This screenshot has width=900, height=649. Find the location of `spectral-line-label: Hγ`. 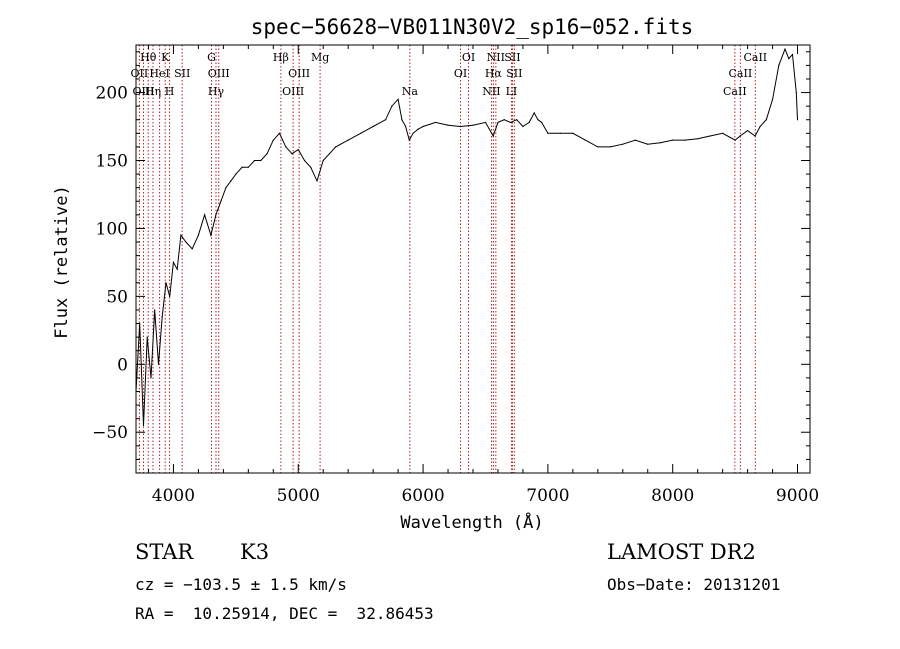

spectral-line-label: Hγ is located at coordinates (216, 91).